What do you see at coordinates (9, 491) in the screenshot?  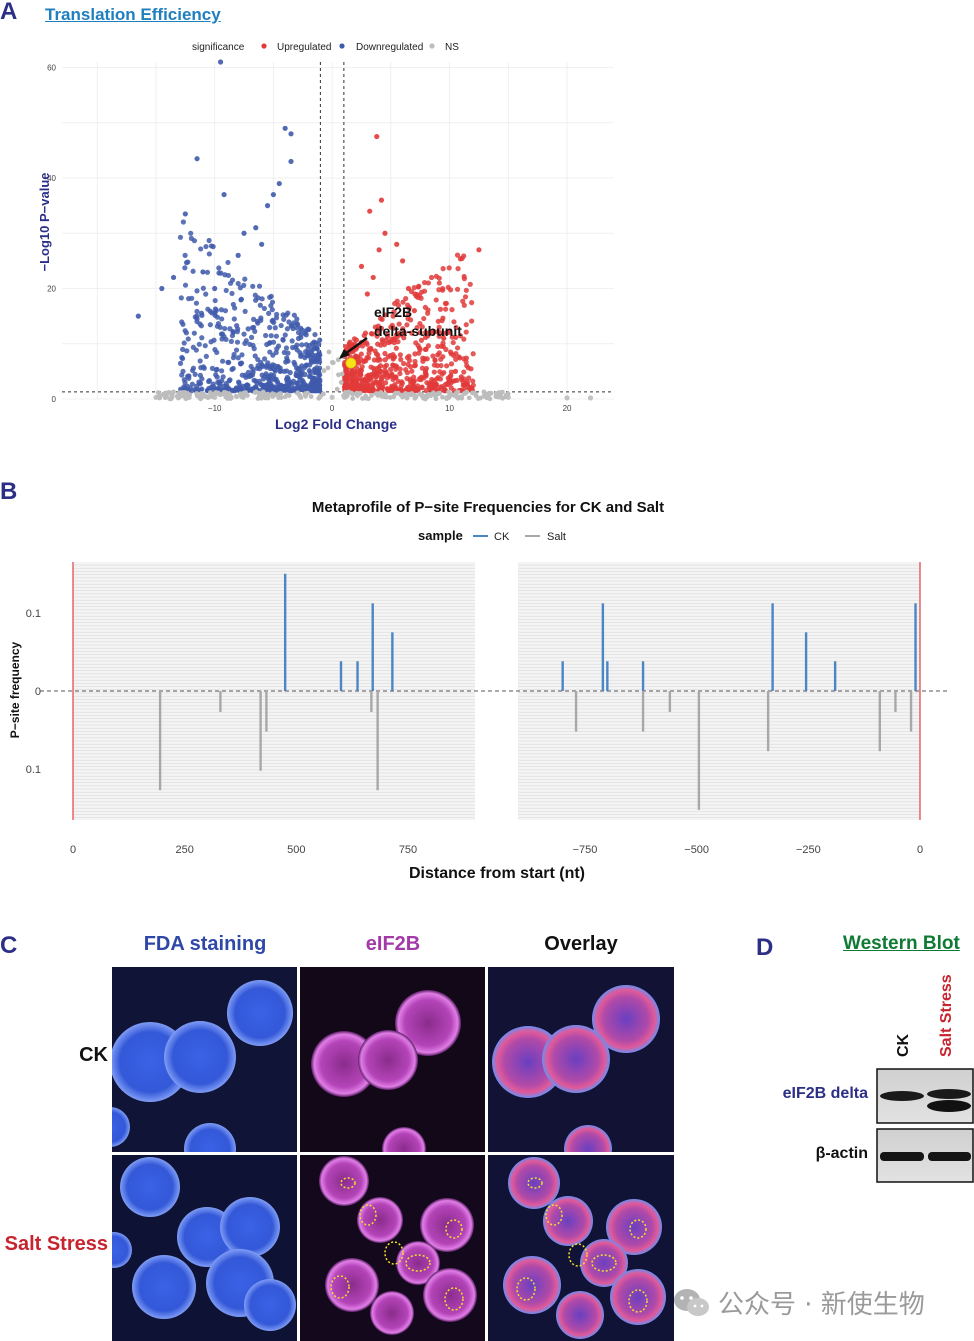 I see `panel-b-letter: B` at bounding box center [9, 491].